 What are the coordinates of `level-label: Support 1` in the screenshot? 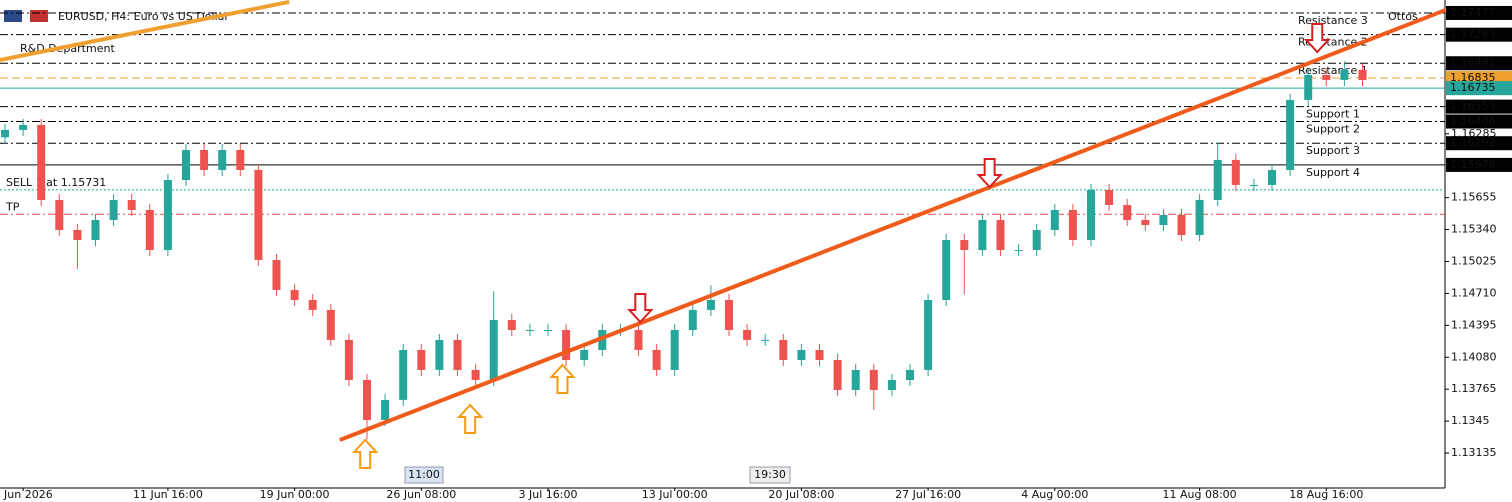 It's located at (1333, 114).